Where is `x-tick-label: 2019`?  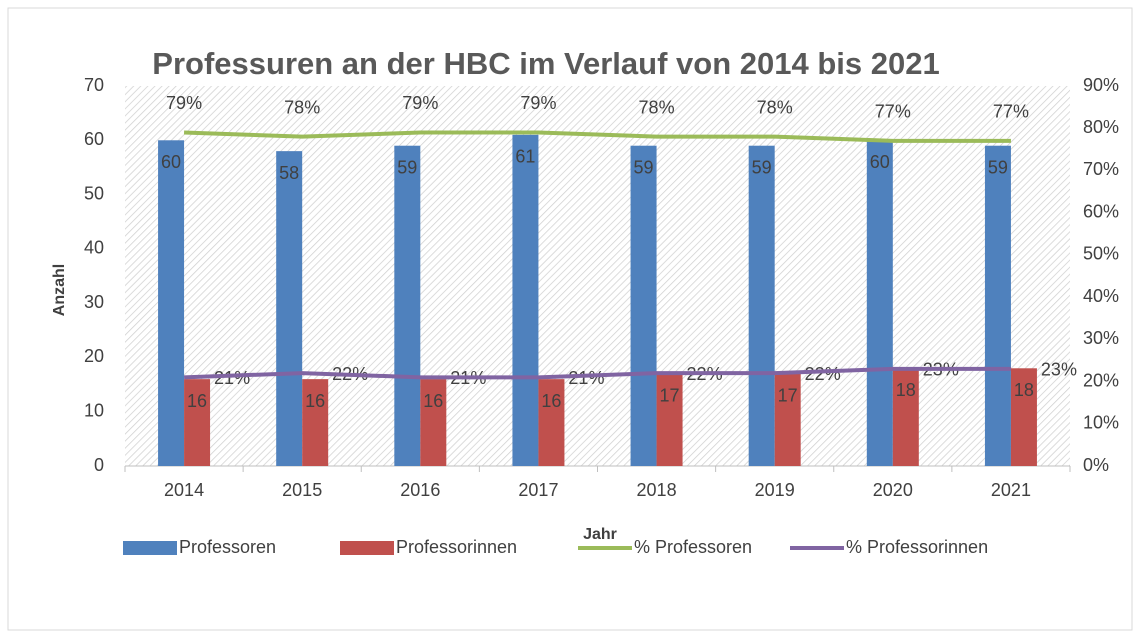 x-tick-label: 2019 is located at coordinates (775, 490).